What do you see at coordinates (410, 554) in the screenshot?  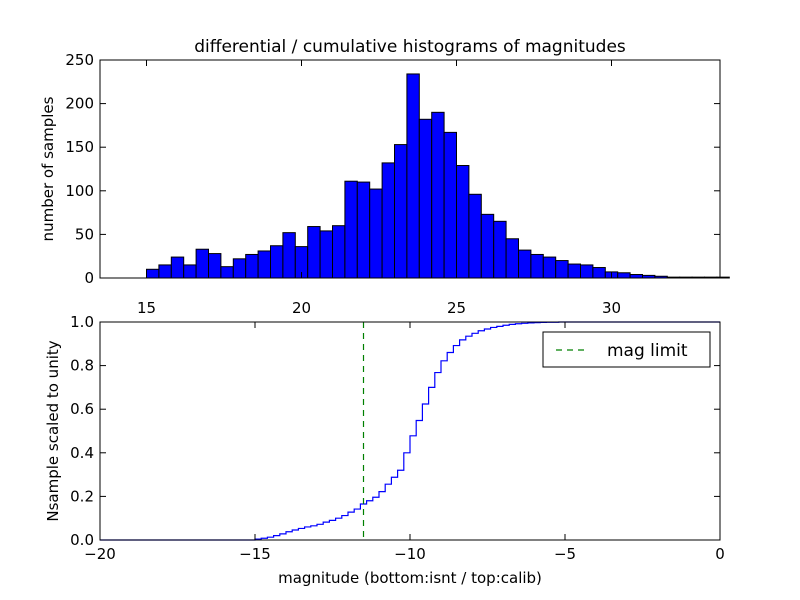 I see `cumulative-x-tick-label: −10` at bounding box center [410, 554].